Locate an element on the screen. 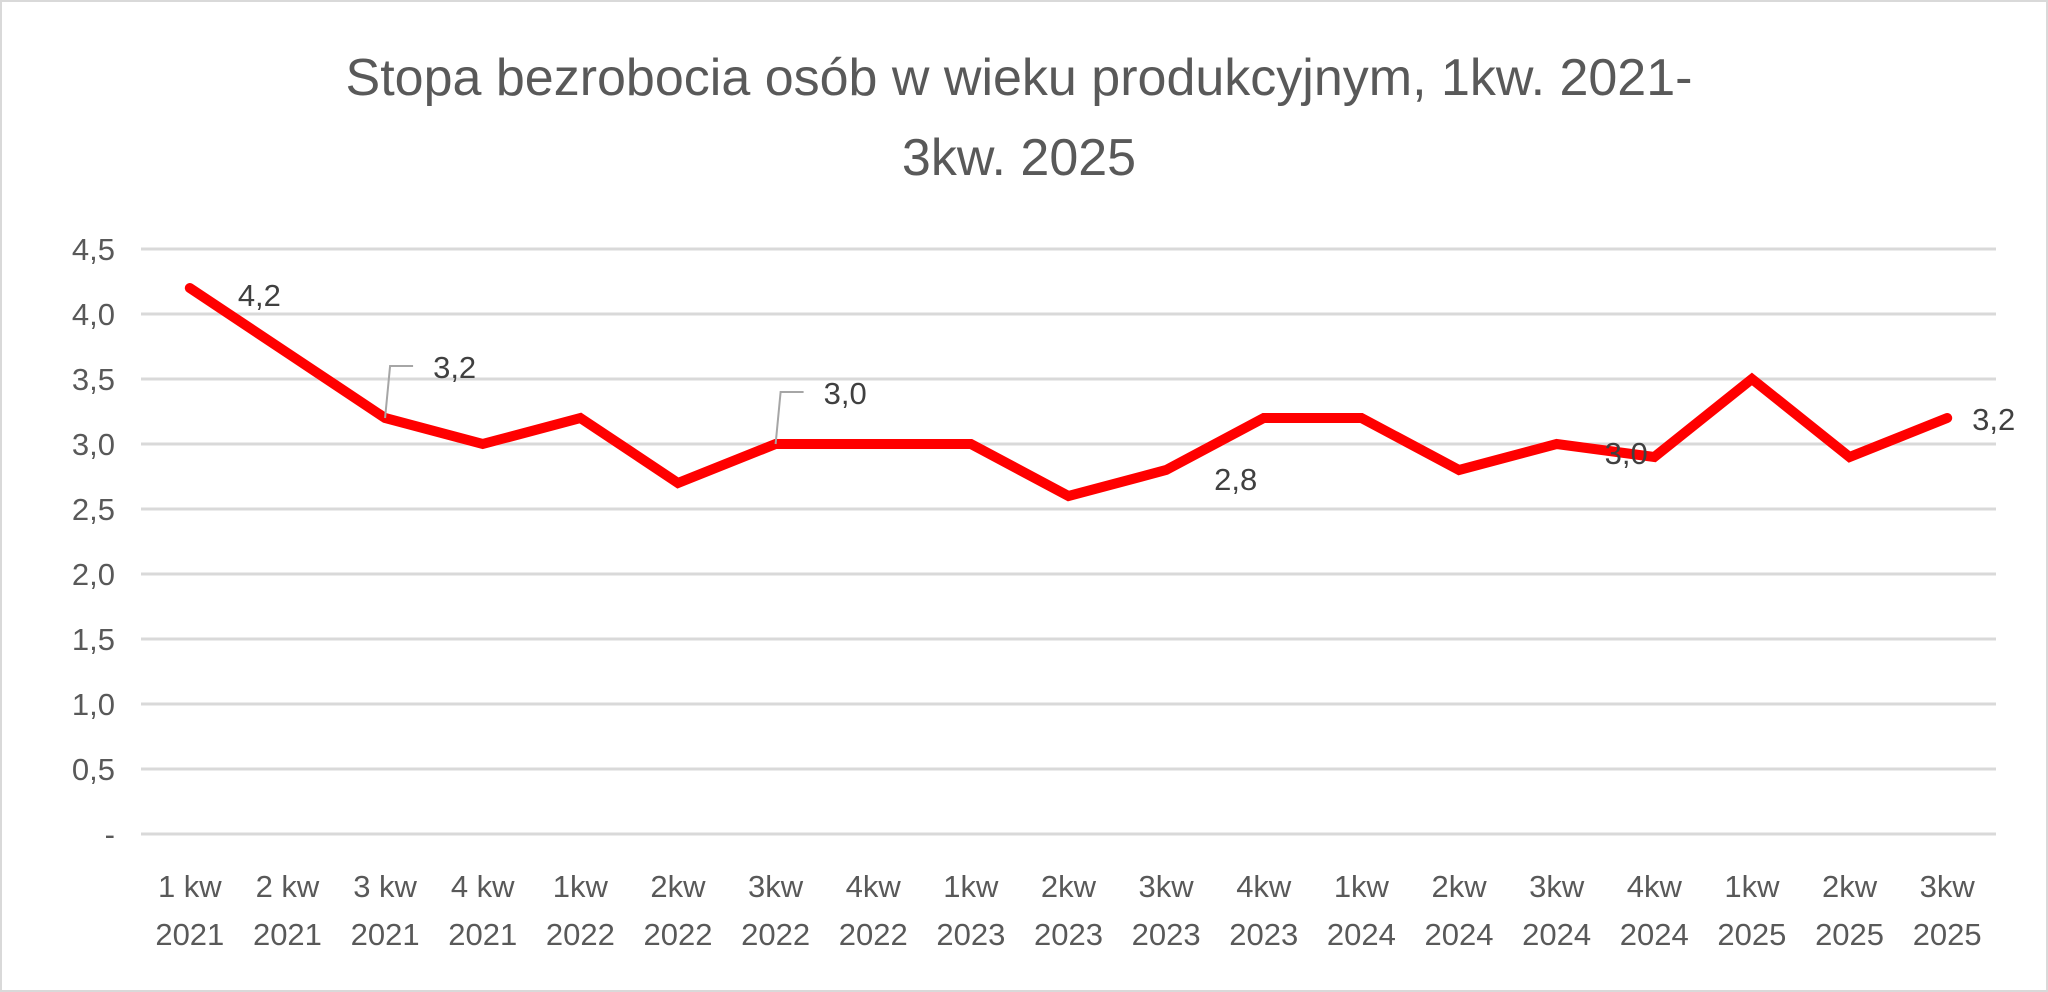 The width and height of the screenshot is (2048, 992). x-tick-label-quarter: 3 kw is located at coordinates (385, 886).